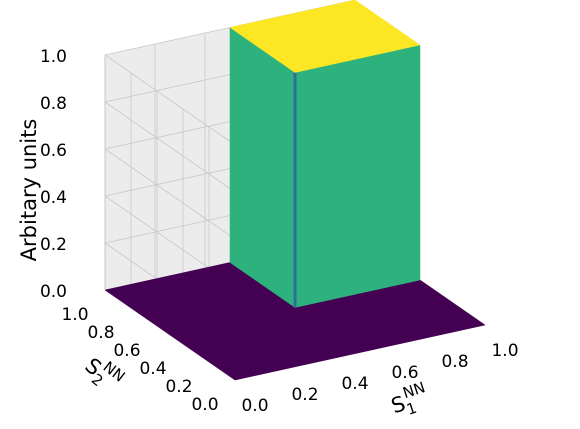 The height and width of the screenshot is (429, 580). What do you see at coordinates (404, 373) in the screenshot?
I see `x-tick-label: 0.6` at bounding box center [404, 373].